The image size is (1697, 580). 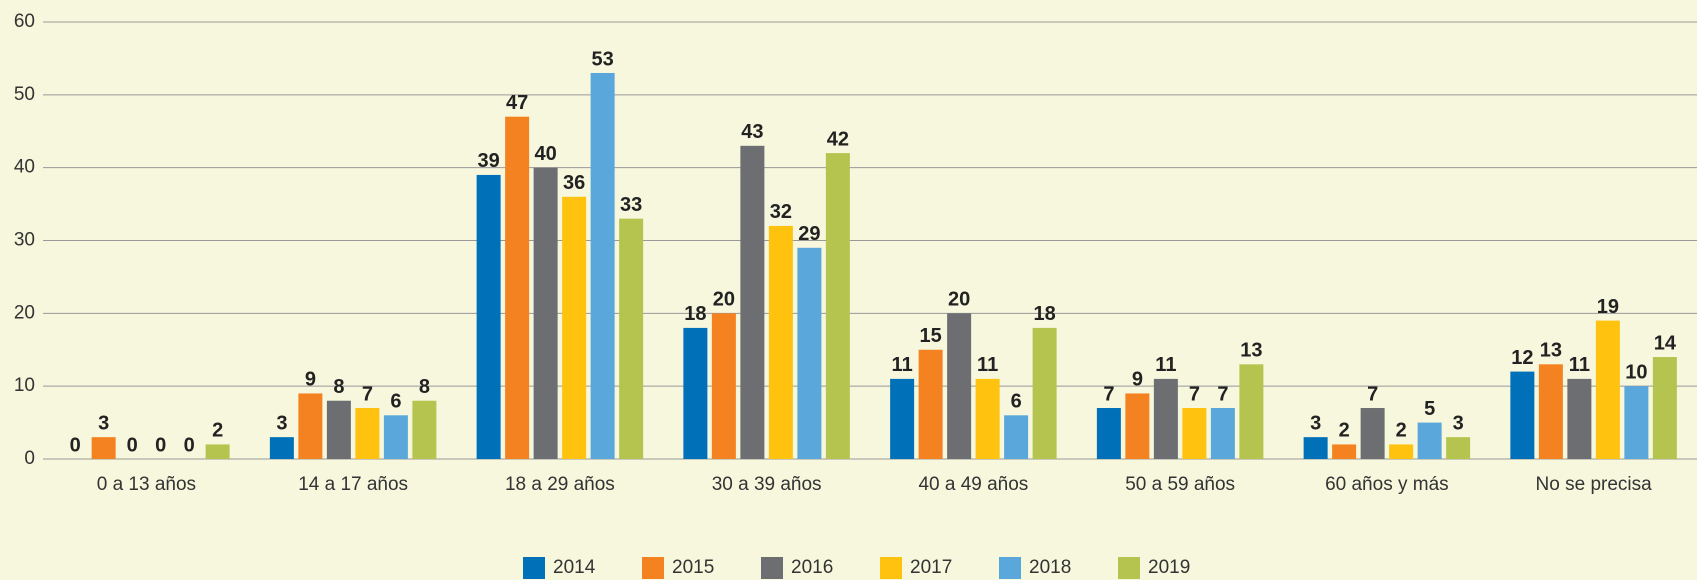 What do you see at coordinates (24, 21) in the screenshot?
I see `y-tick-label: 60` at bounding box center [24, 21].